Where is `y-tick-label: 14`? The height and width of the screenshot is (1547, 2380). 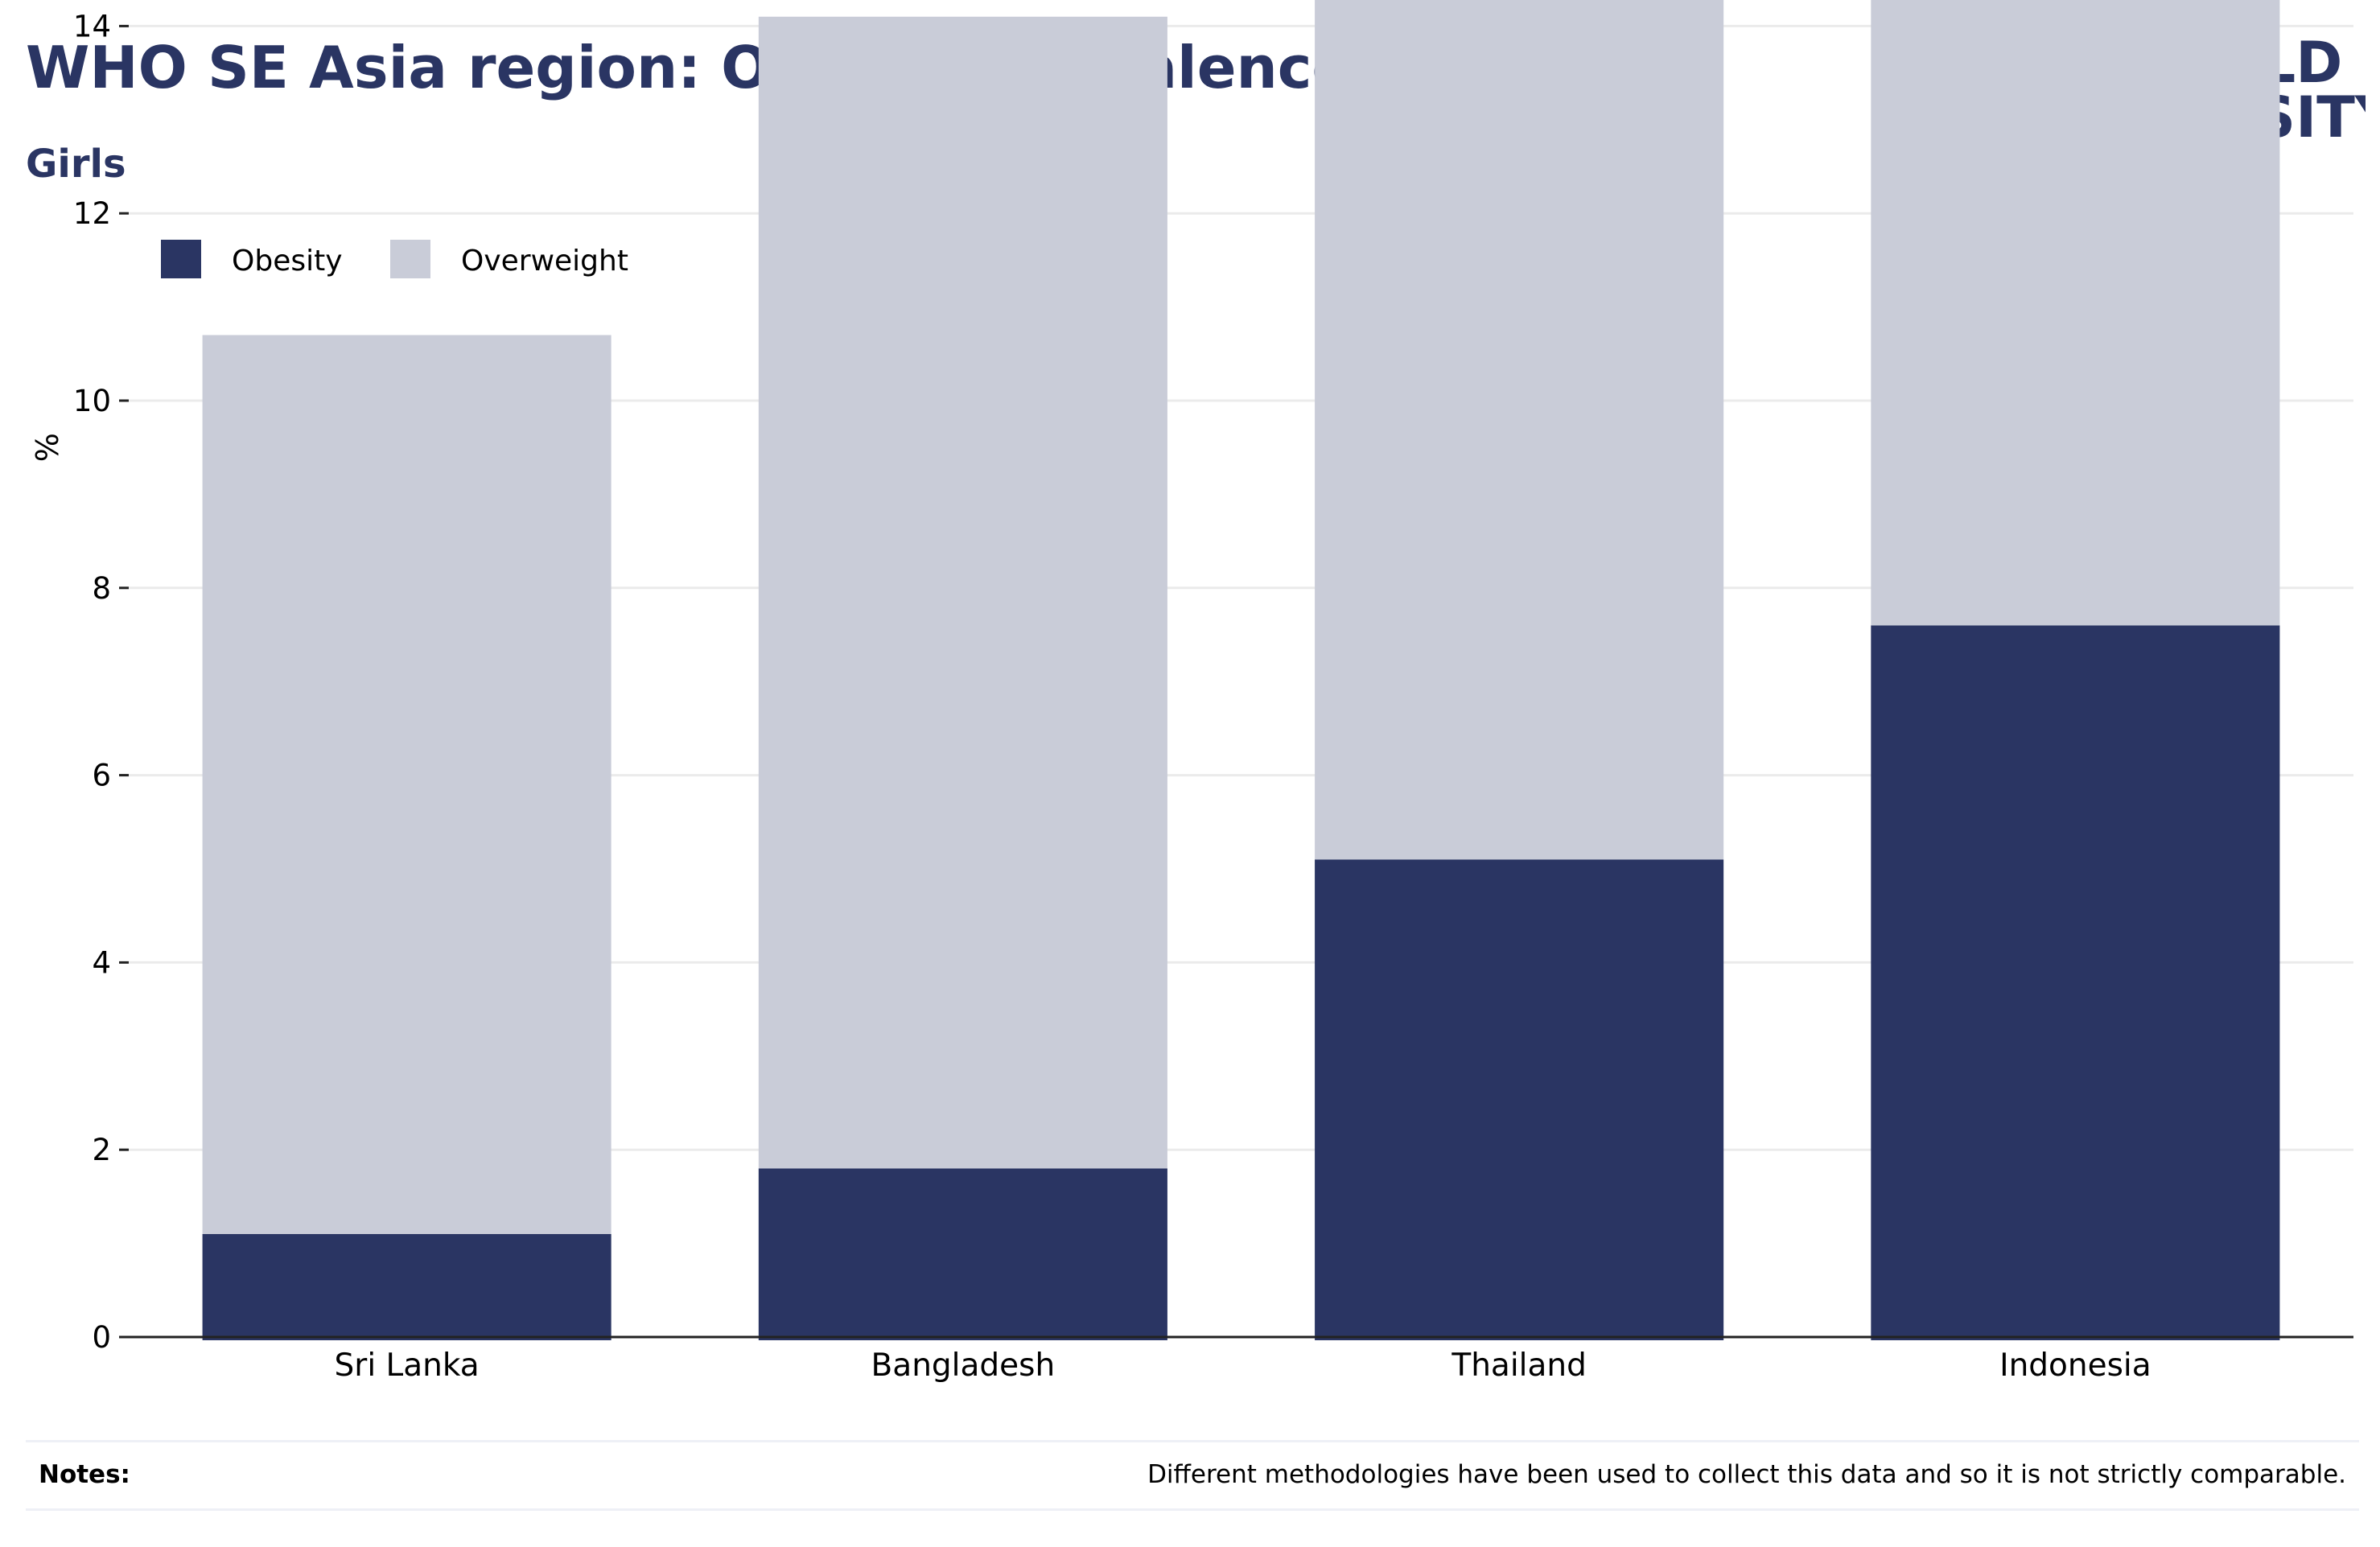 y-tick-label: 14 is located at coordinates (92, 26).